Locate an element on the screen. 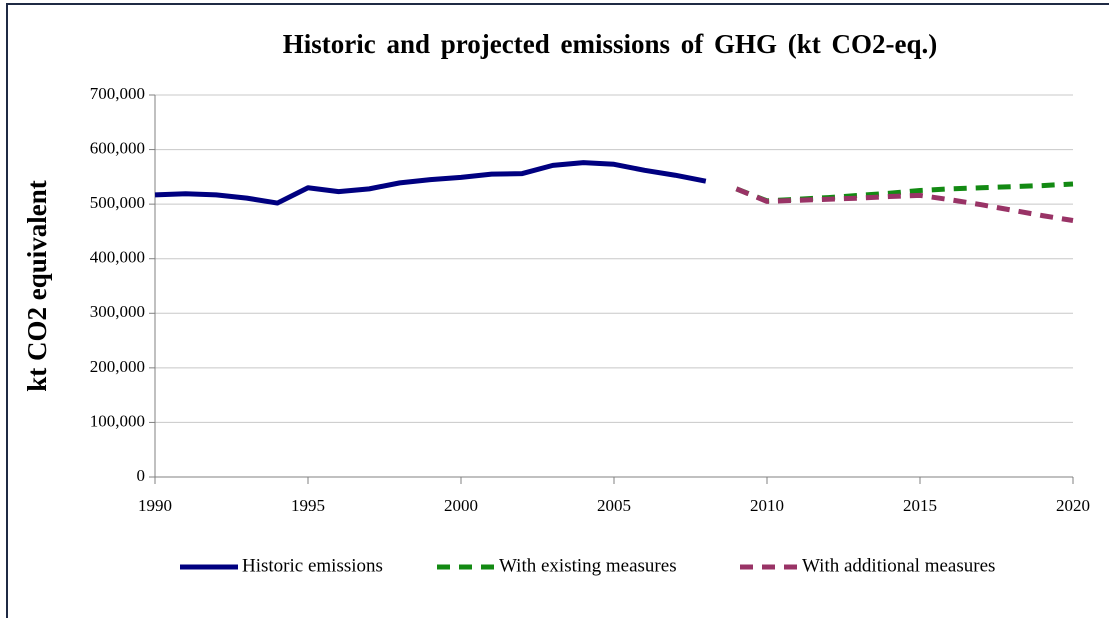 The image size is (1109, 618). x-tick-label: 2010 is located at coordinates (767, 505).